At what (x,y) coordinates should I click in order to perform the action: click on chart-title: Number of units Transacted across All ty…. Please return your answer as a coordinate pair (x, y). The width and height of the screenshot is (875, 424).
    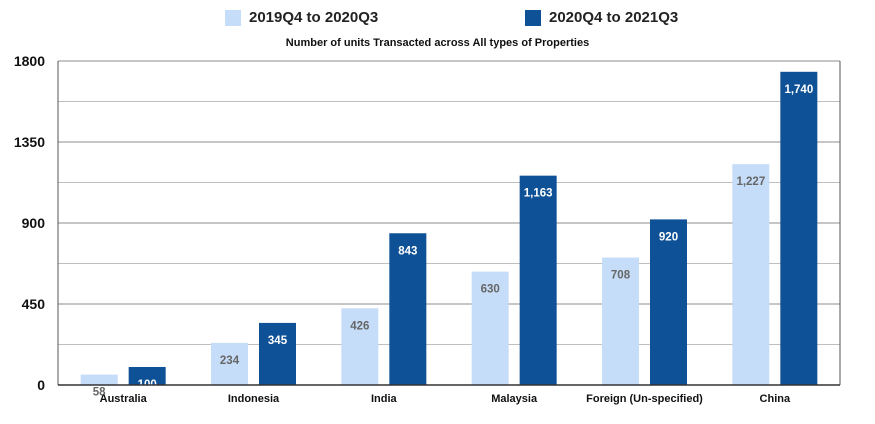
    Looking at the image, I should click on (437, 43).